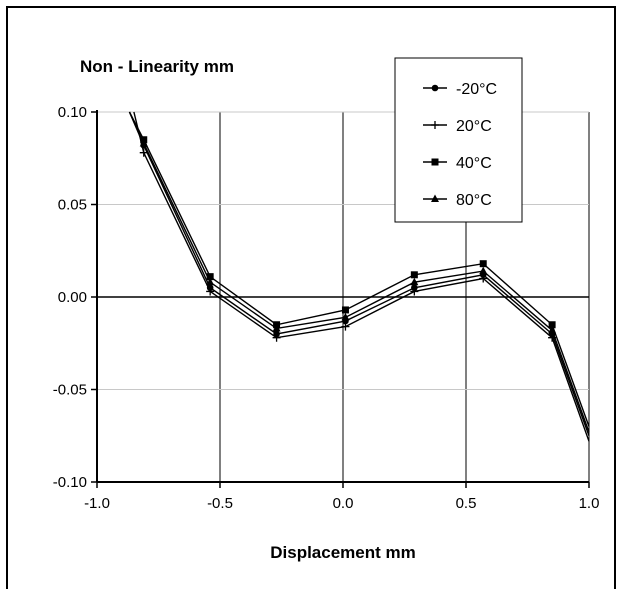  Describe the element at coordinates (220, 503) in the screenshot. I see `x-tick-label: -0.5` at that location.